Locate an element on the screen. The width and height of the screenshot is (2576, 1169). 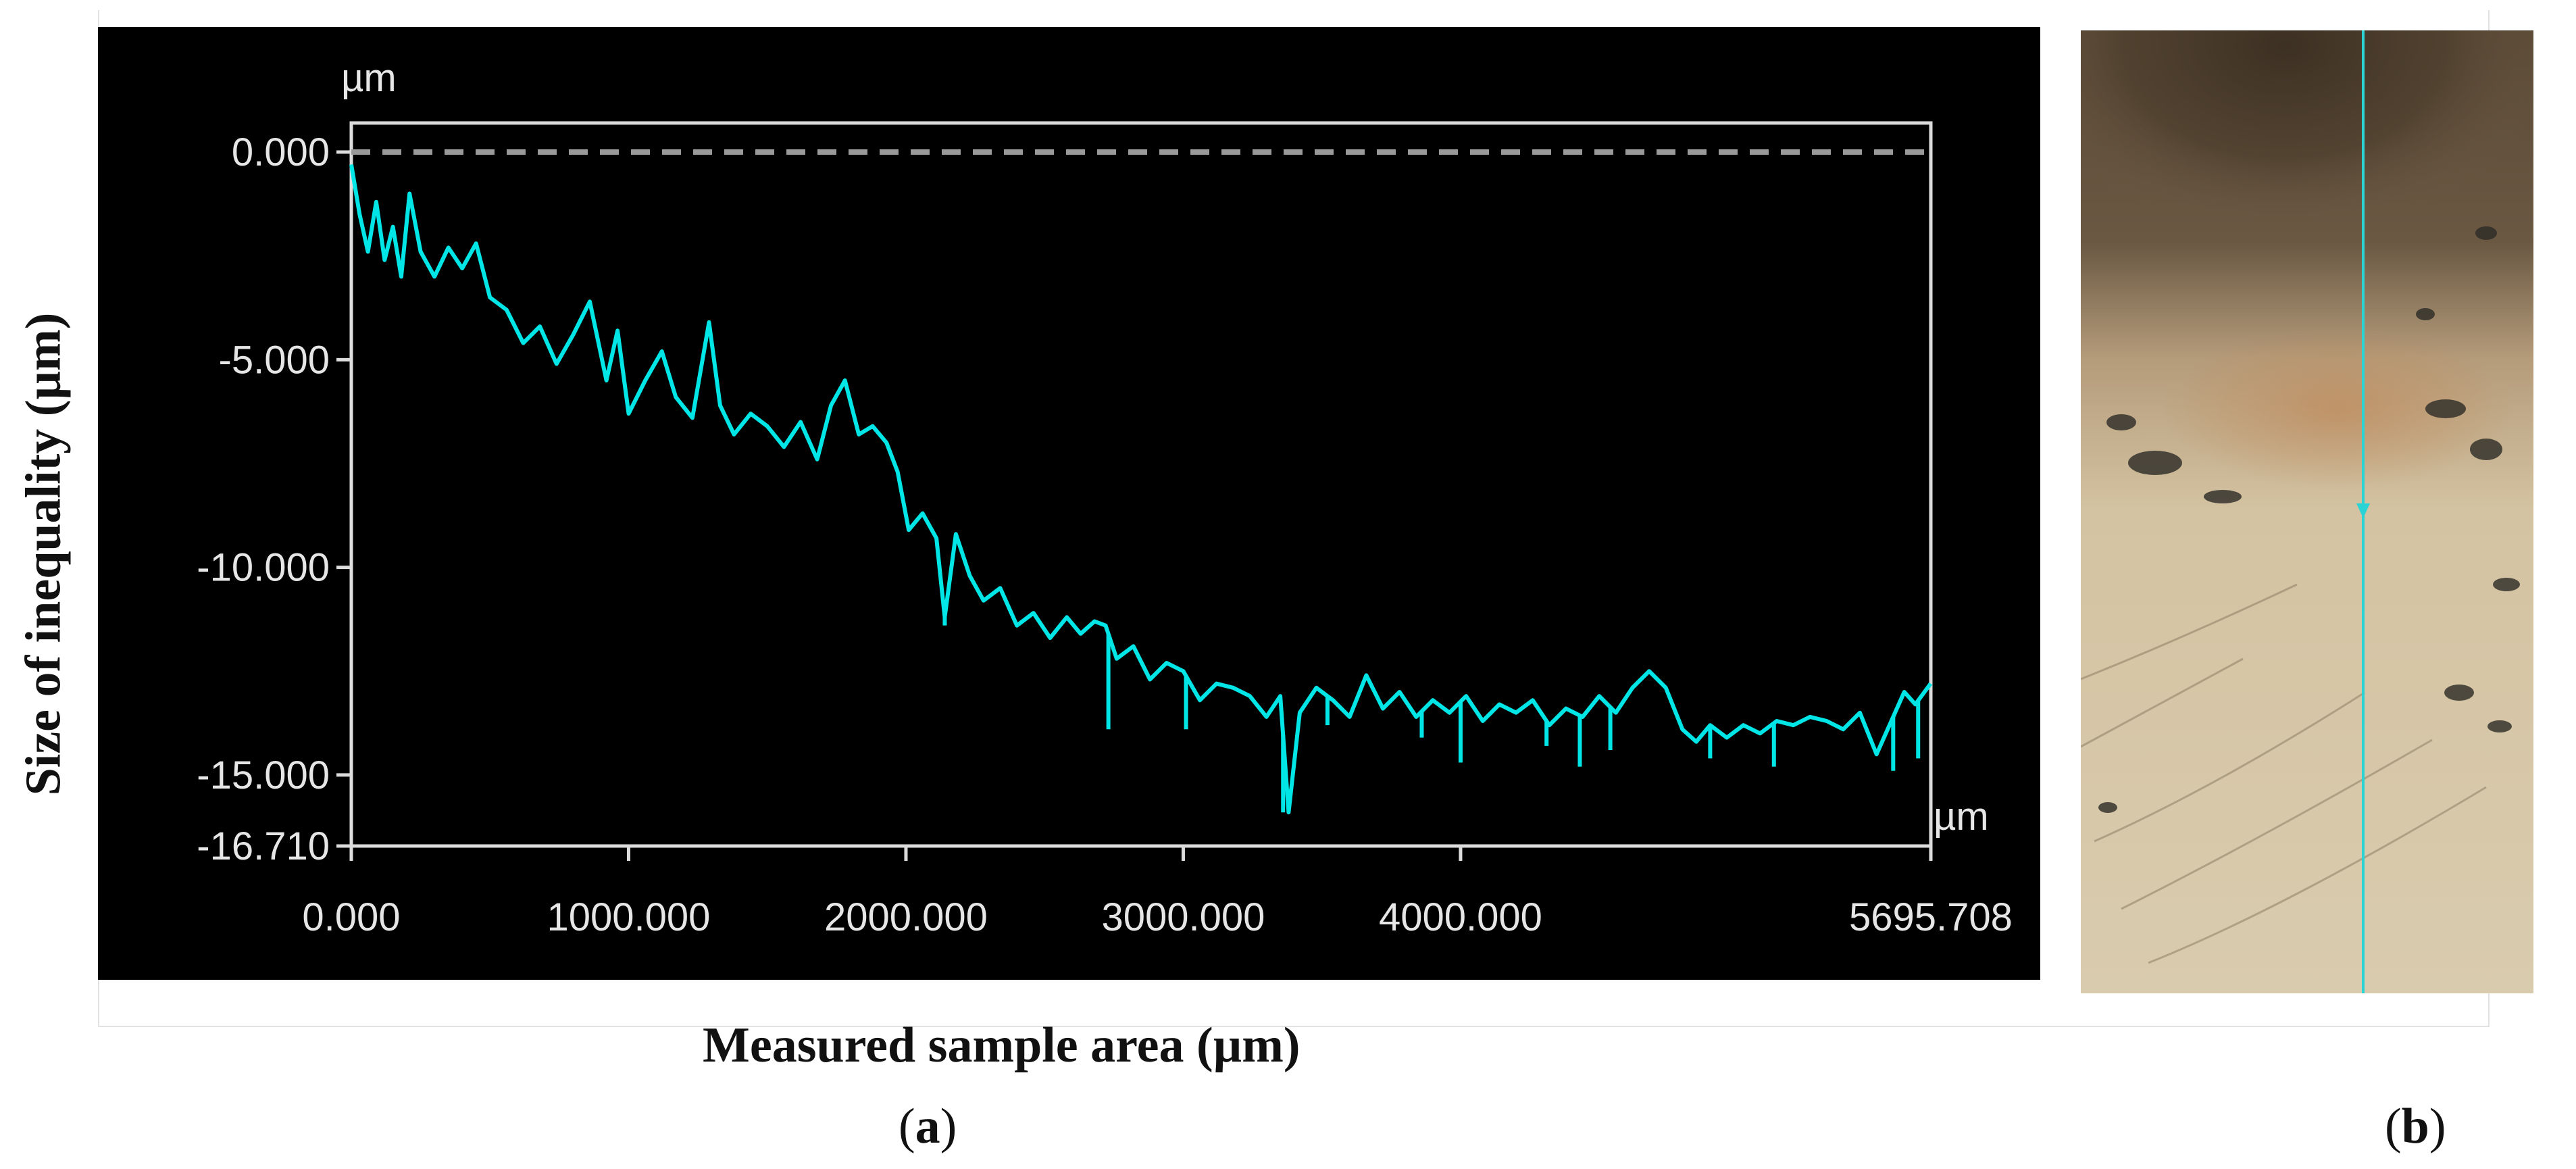
panel-letter-b: b is located at coordinates (2415, 1126).